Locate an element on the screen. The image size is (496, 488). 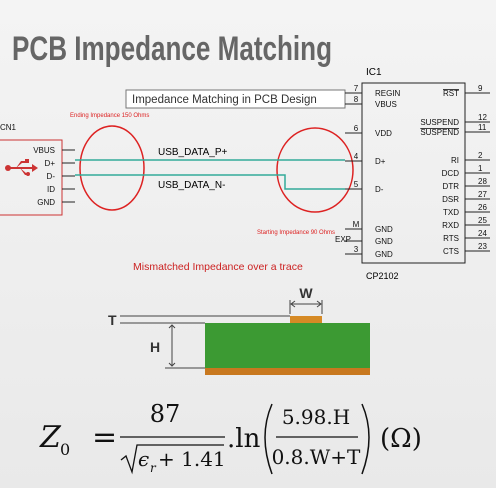
trace-copper is located at coordinates (306, 319).